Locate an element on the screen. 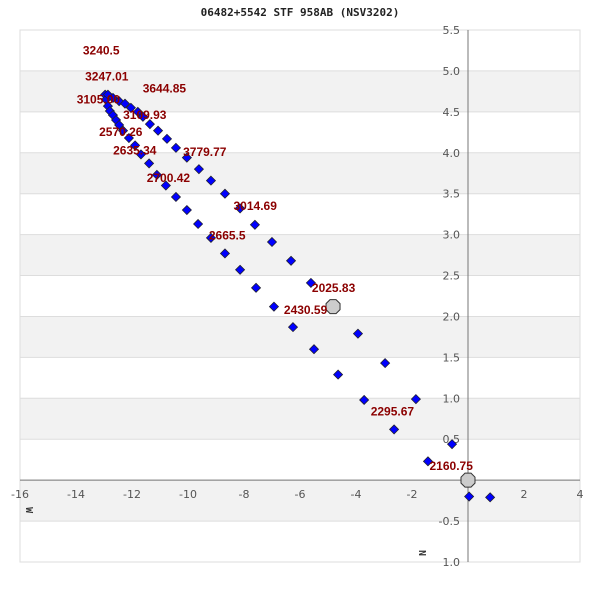  x-tick-label: -4 is located at coordinates (356, 494).